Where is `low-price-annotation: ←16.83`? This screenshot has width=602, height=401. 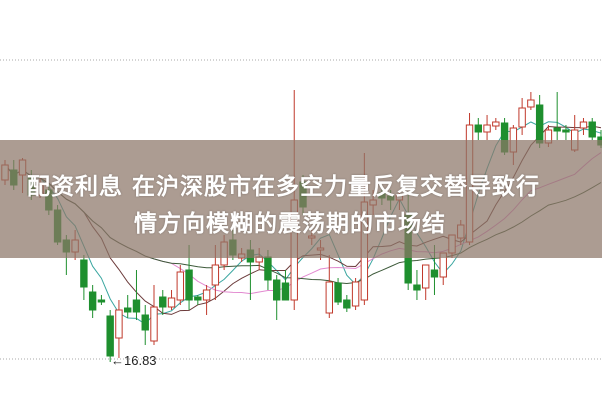
low-price-annotation: ←16.83 is located at coordinates (134, 360).